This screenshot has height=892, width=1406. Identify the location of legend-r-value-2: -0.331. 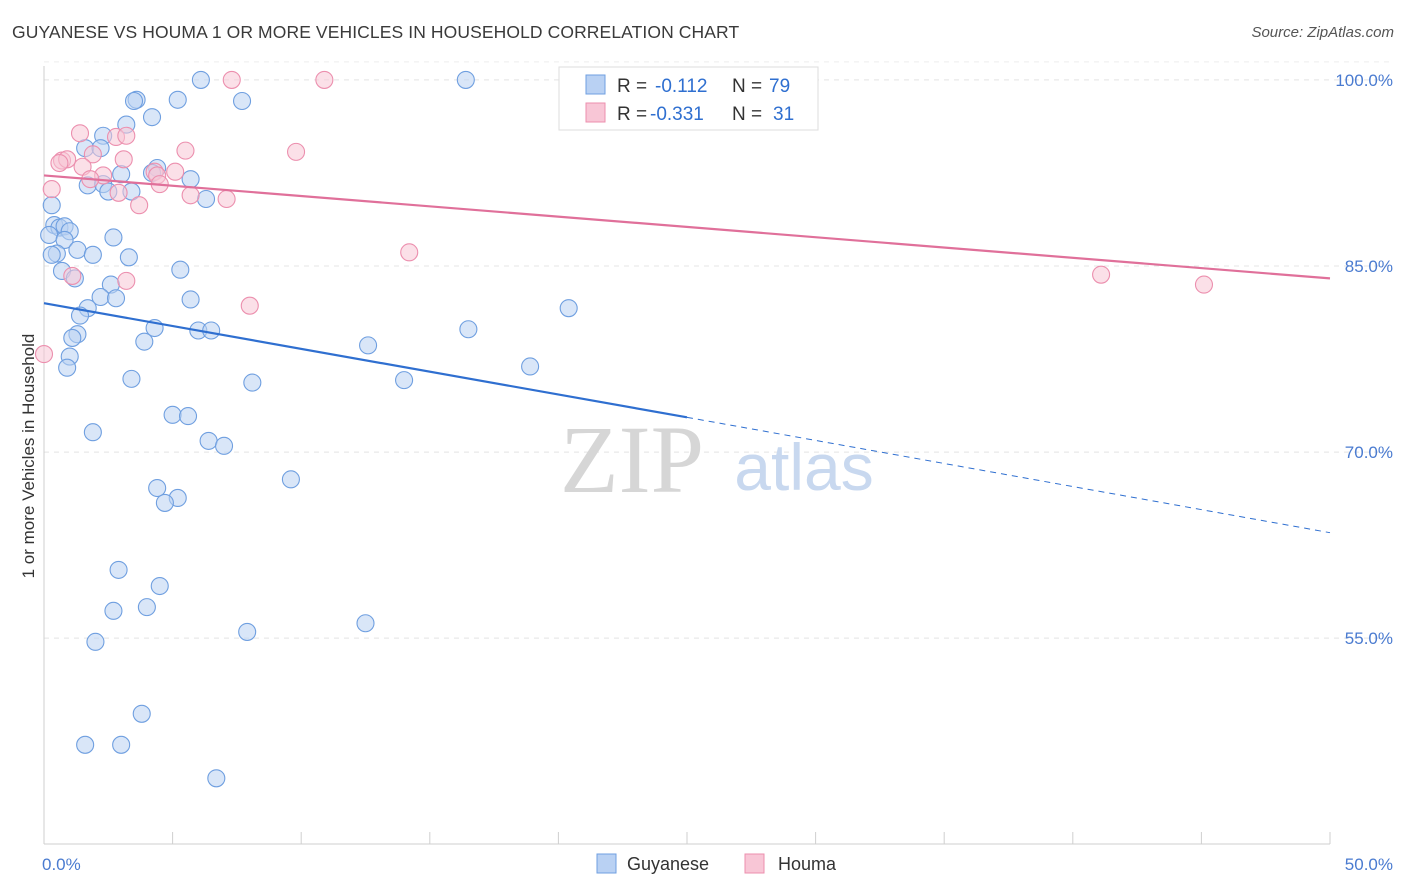
(677, 114).